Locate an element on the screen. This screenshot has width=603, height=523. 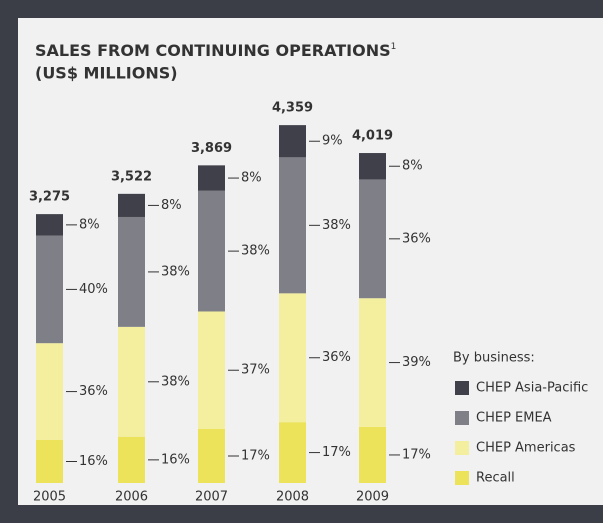
x-tick-label: 2008 is located at coordinates (292, 497).